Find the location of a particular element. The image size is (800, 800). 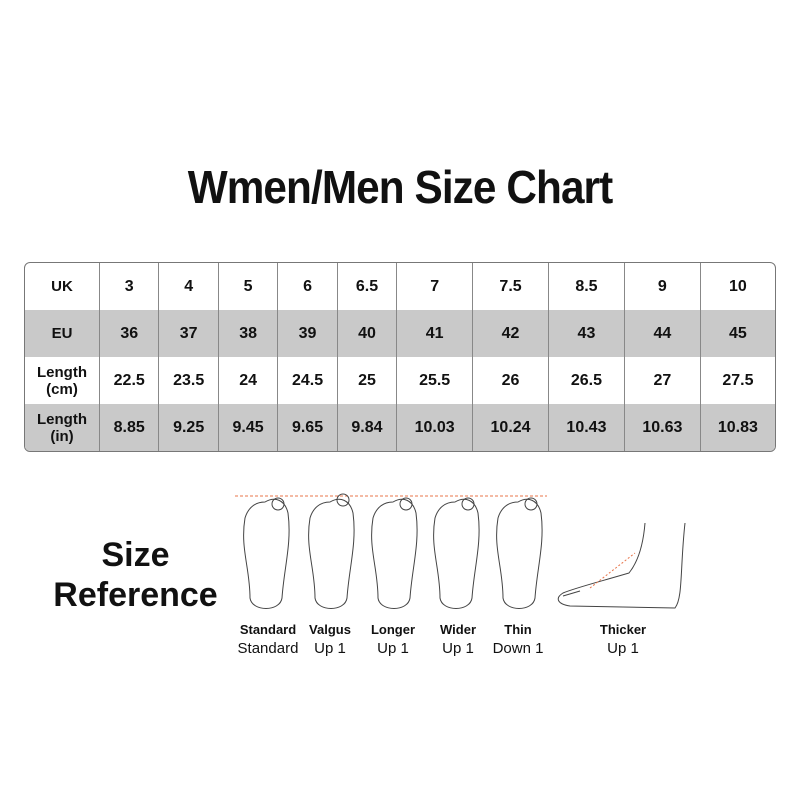

foot-illustrations is located at coordinates (460, 551).